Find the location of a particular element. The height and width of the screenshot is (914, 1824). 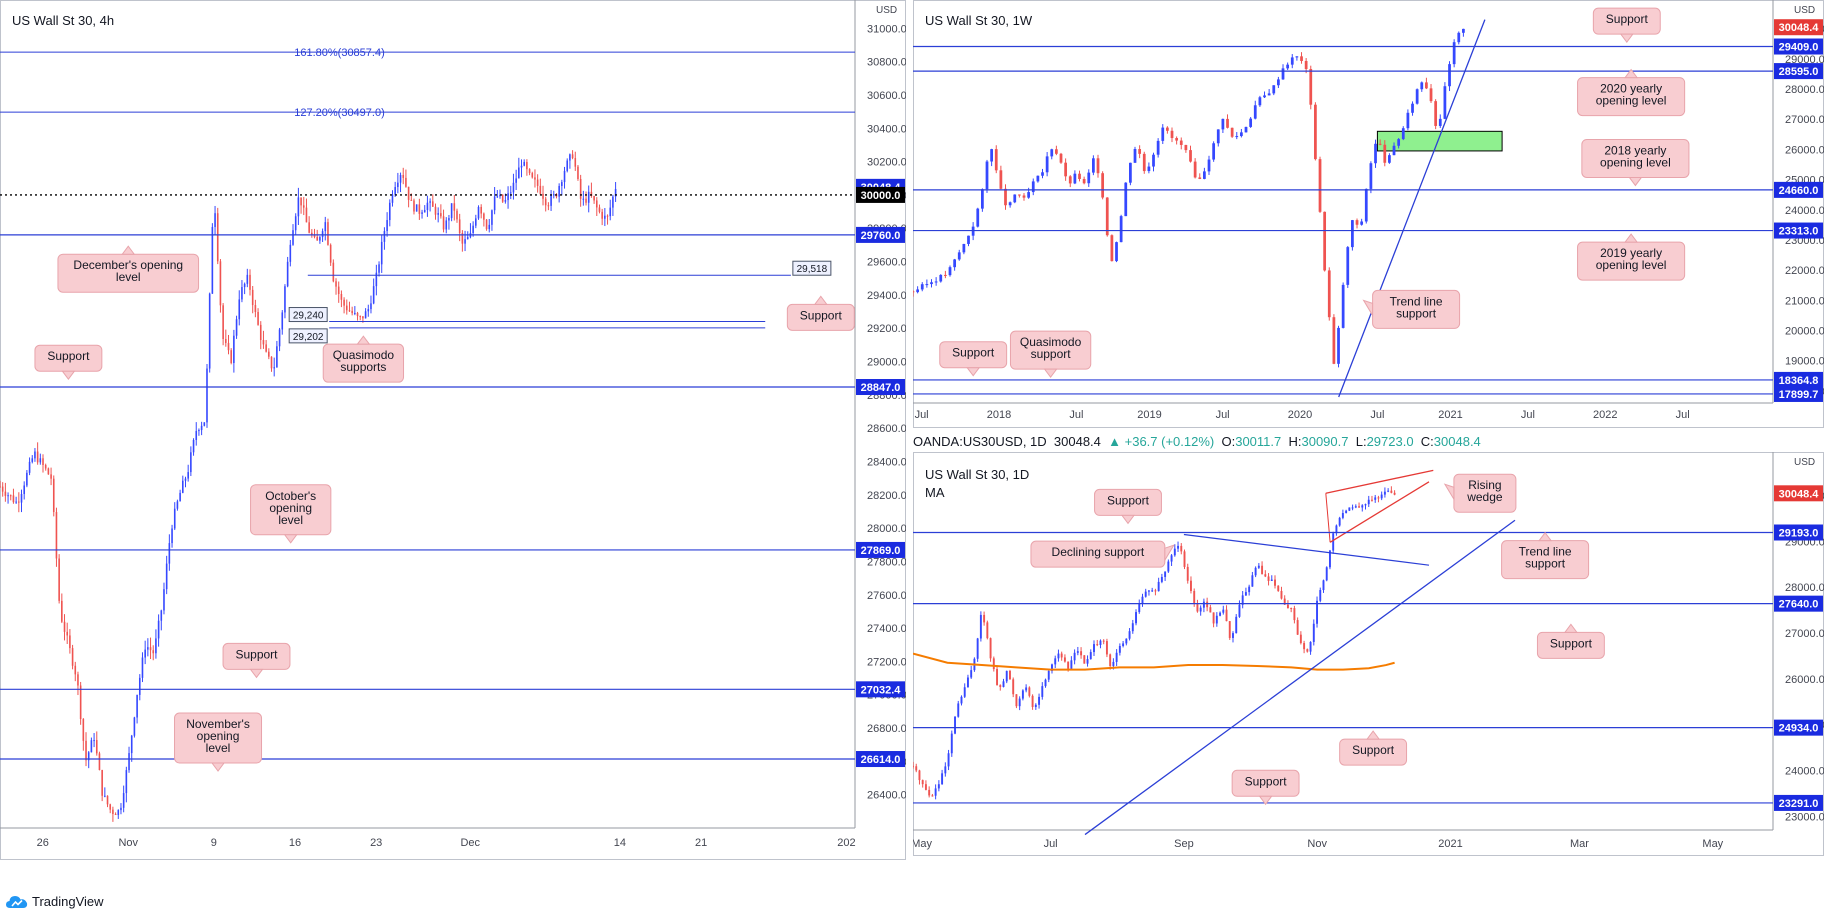

symbol-last: 30048.4 is located at coordinates (1077, 441).